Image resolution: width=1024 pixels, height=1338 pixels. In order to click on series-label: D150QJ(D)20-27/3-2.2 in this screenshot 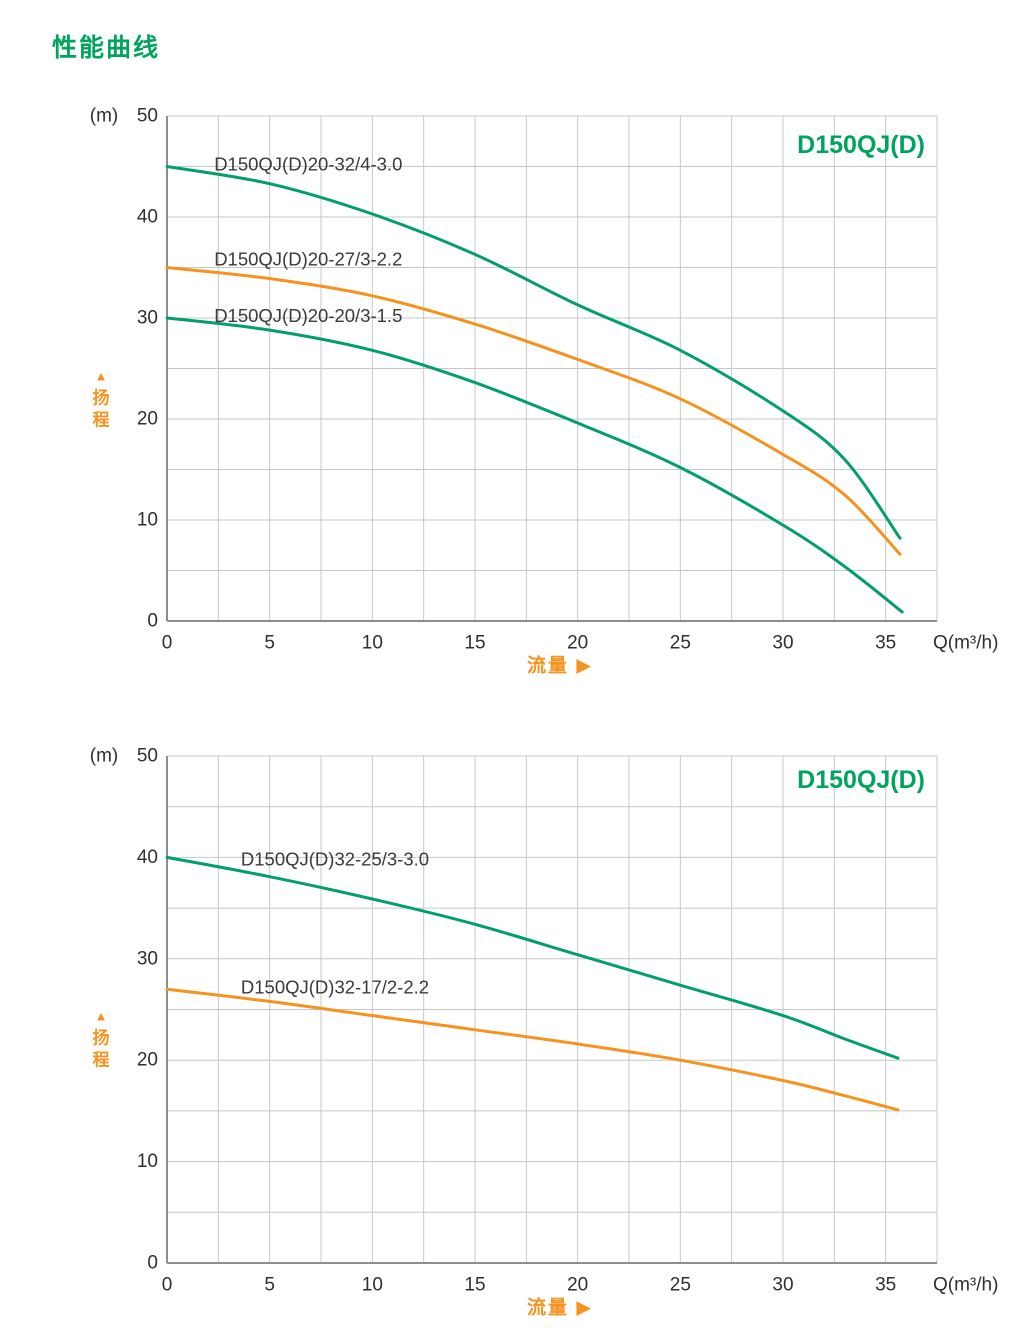, I will do `click(308, 259)`.